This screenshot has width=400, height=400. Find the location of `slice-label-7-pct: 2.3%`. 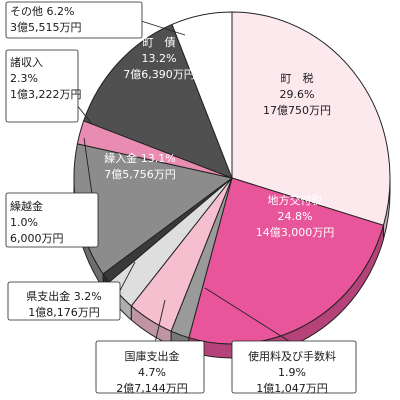

slice-label-7-pct: 2.3% is located at coordinates (24, 78).